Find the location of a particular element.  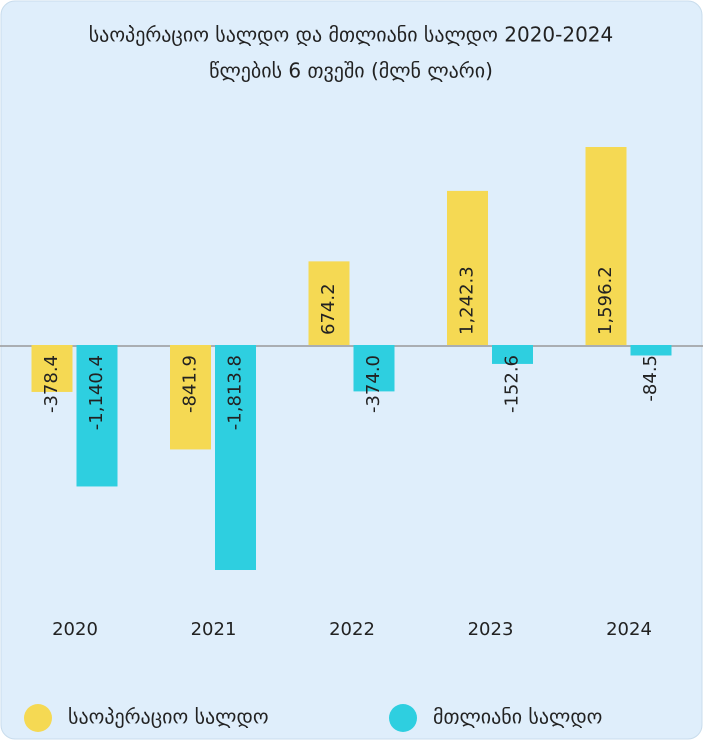

x-tick-label: 2020 is located at coordinates (75, 629).